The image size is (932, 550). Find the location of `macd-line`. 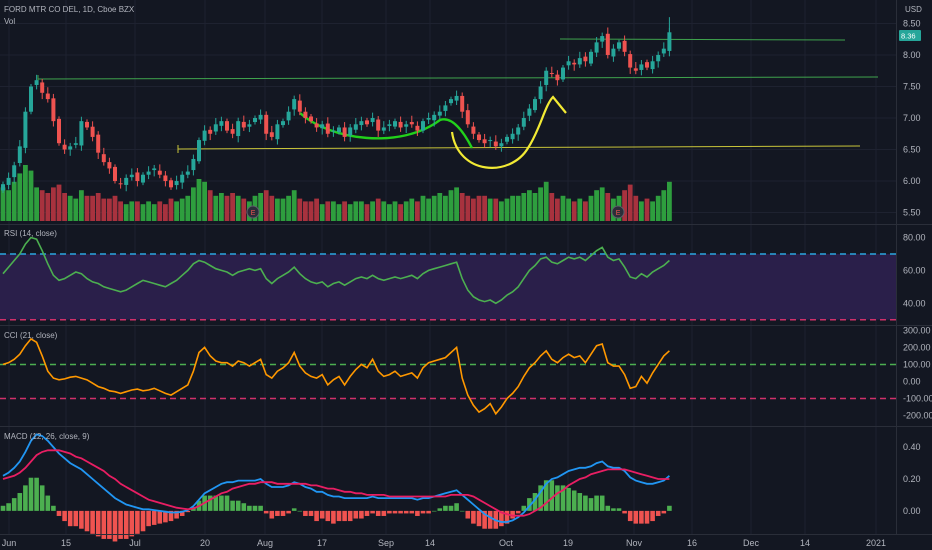

macd-line is located at coordinates (336, 478).